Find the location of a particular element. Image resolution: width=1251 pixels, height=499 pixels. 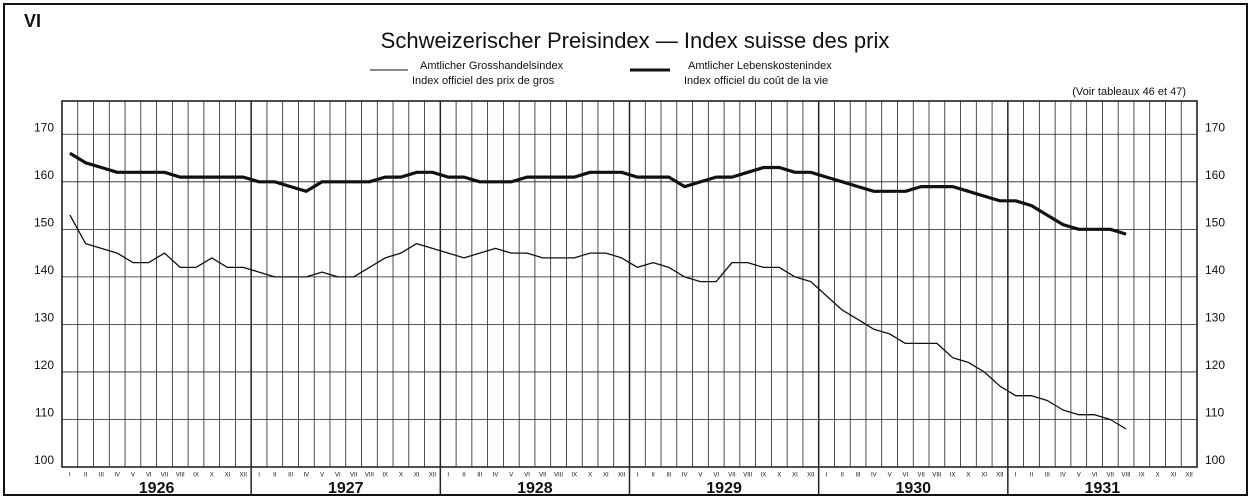

year-label: 1928 is located at coordinates (535, 488).